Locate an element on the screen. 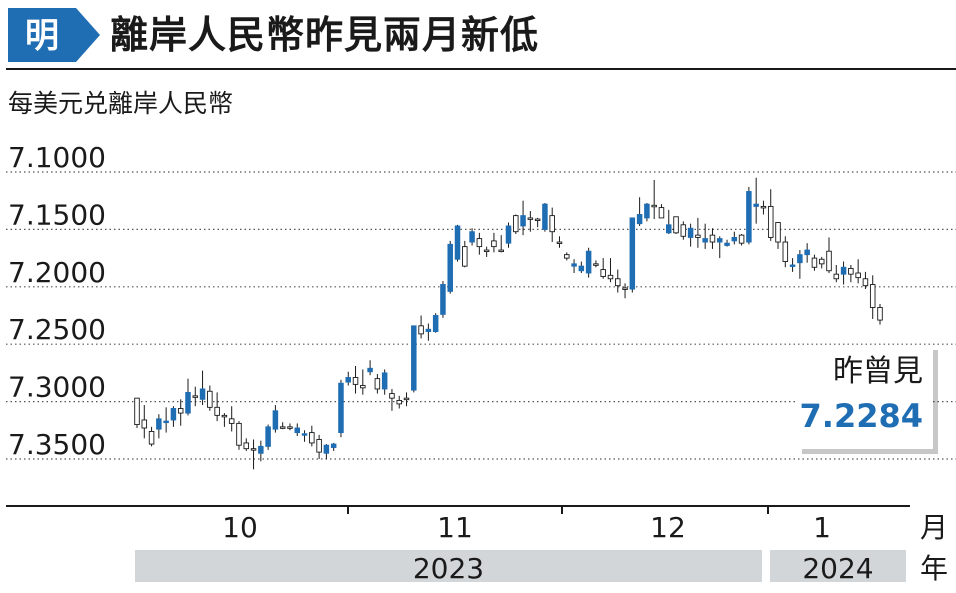 The height and width of the screenshot is (593, 956). y-tick-label: 7.1500 is located at coordinates (57, 214).